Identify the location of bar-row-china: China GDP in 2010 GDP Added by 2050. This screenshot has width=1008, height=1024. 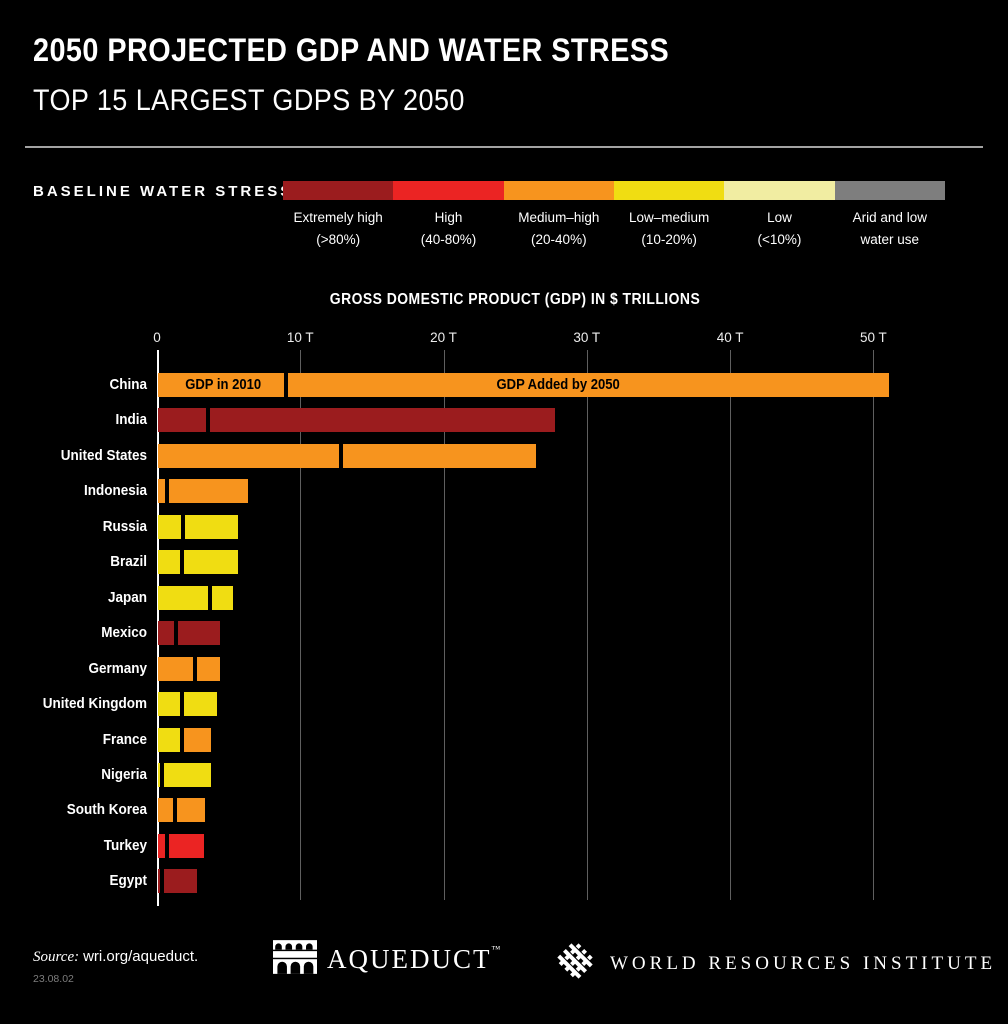
(504, 385).